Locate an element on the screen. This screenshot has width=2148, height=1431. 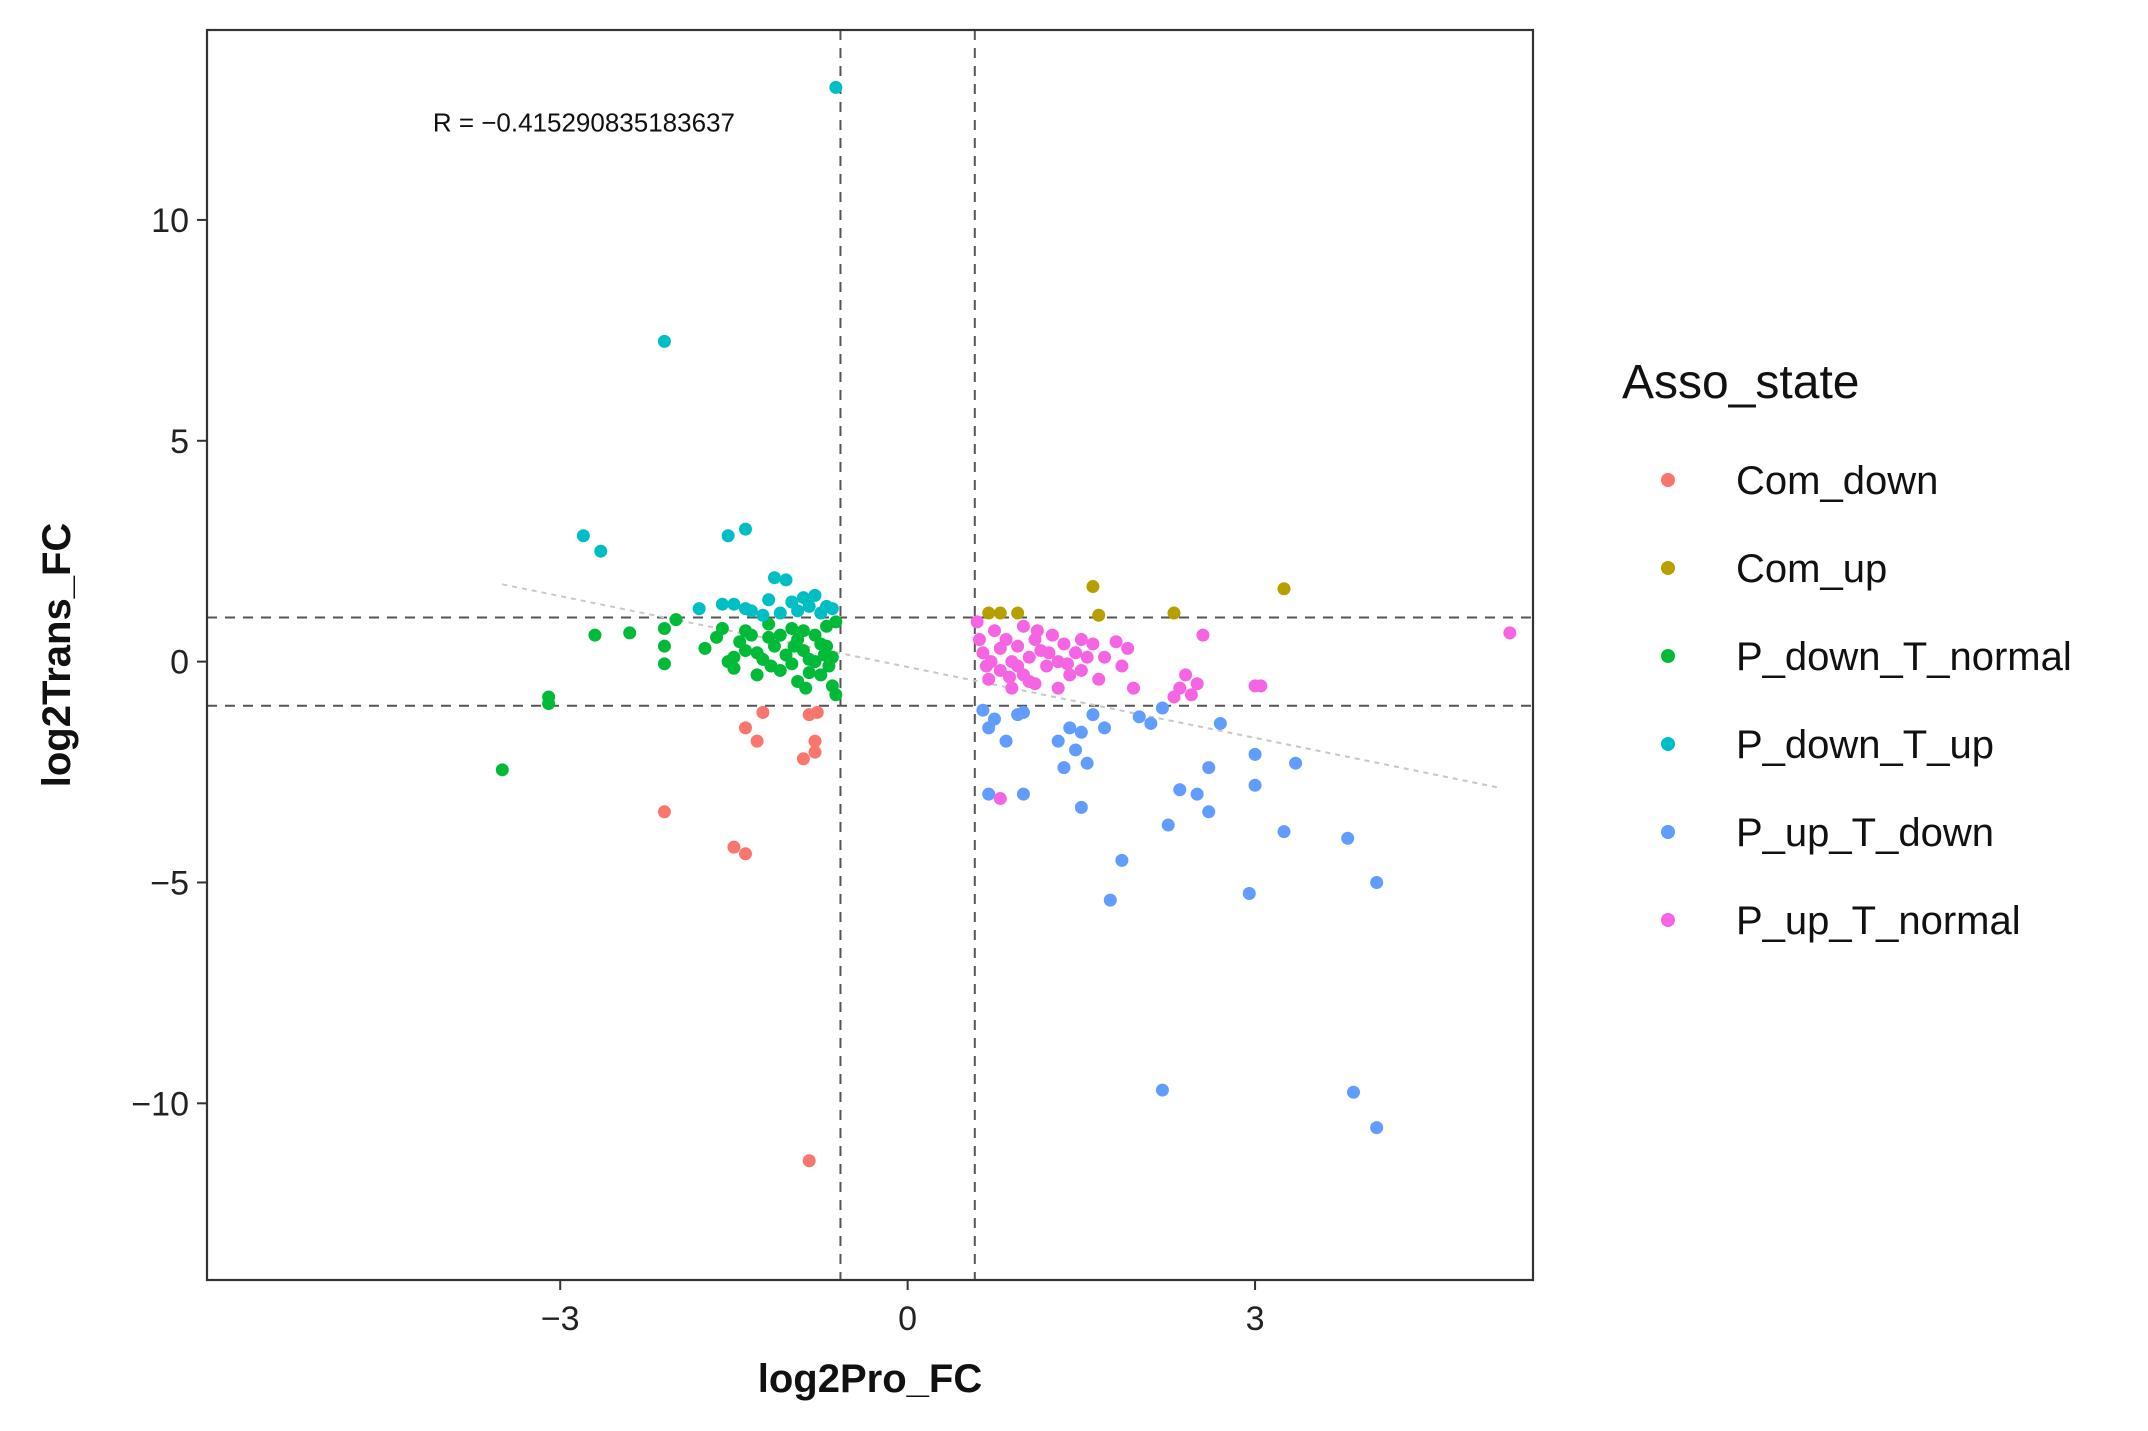
y-tick-label-1: −5 is located at coordinates (169, 883).